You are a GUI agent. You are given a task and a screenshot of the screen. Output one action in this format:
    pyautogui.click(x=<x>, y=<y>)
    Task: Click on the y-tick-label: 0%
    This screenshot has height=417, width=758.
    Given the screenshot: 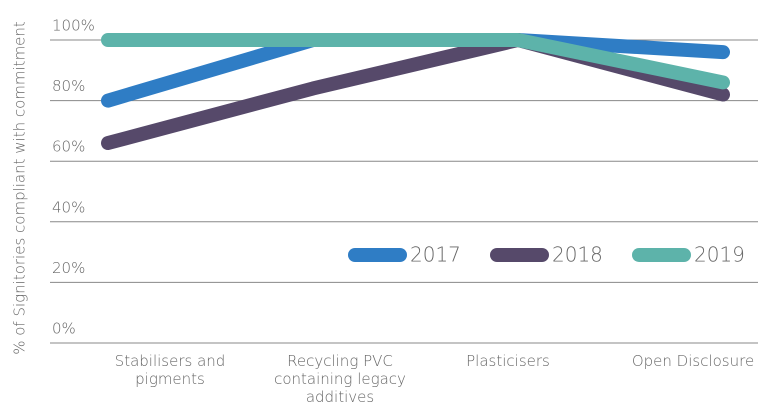 What is the action you would take?
    pyautogui.click(x=64, y=329)
    